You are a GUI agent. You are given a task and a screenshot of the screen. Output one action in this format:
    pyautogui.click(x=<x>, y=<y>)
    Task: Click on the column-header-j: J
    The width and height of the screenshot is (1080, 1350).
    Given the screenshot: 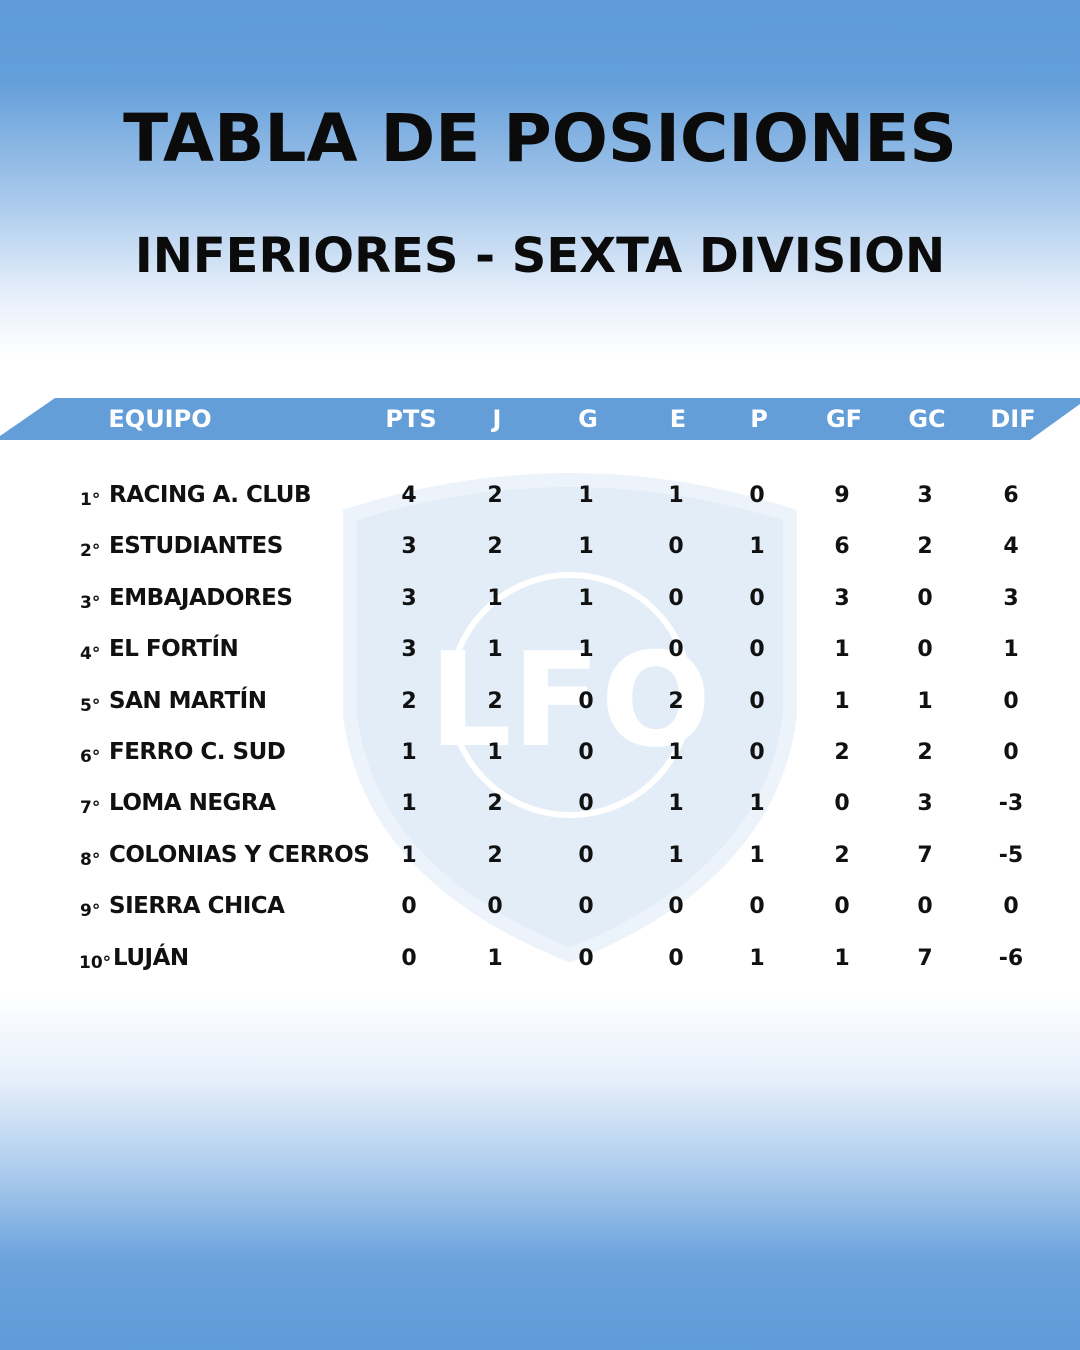 What is the action you would take?
    pyautogui.click(x=497, y=419)
    